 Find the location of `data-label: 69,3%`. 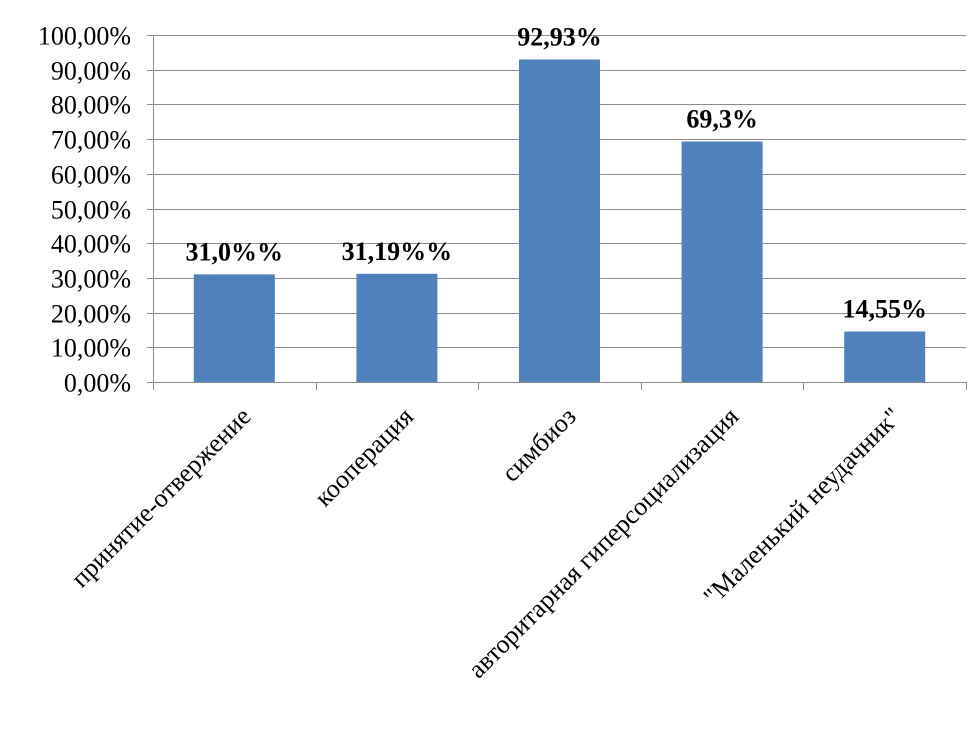

data-label: 69,3% is located at coordinates (722, 119).